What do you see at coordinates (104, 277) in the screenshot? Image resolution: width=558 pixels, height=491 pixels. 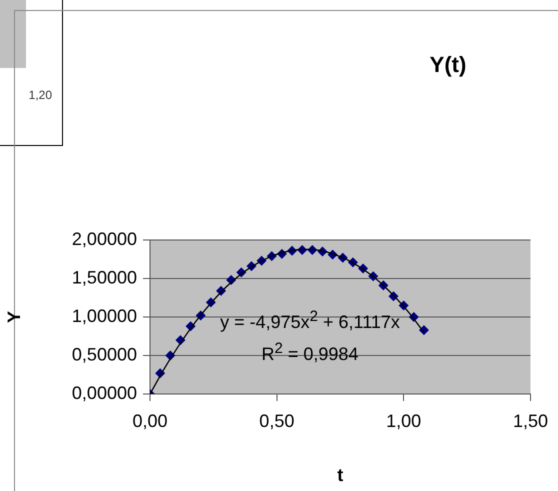 I see `y-tick-label: 1,50000` at bounding box center [104, 277].